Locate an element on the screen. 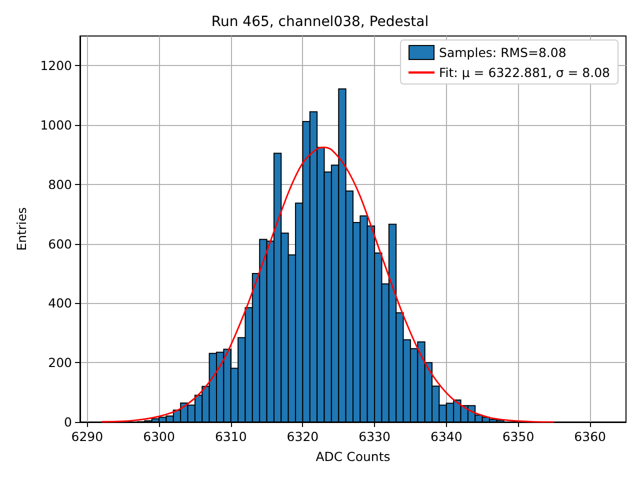 Image resolution: width=640 pixels, height=480 pixels. x-tick-label: 6290 is located at coordinates (87, 436).